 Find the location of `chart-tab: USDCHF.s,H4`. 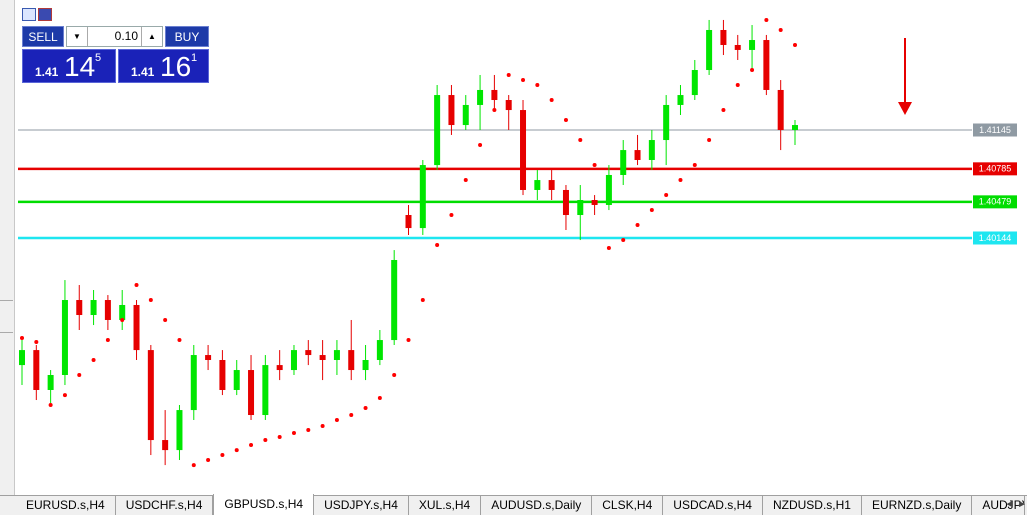

chart-tab: USDCHF.s,H4 is located at coordinates (165, 505).